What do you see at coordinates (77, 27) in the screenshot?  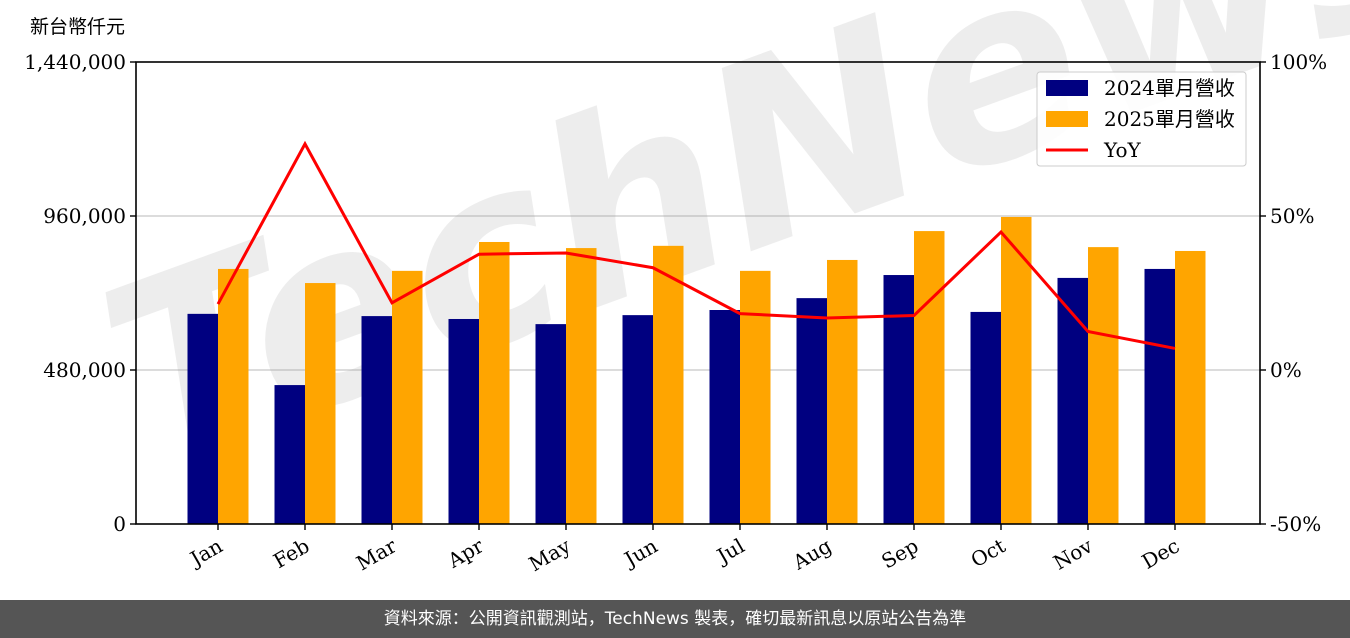 I see `y-axis-label: 新台幣仟元` at bounding box center [77, 27].